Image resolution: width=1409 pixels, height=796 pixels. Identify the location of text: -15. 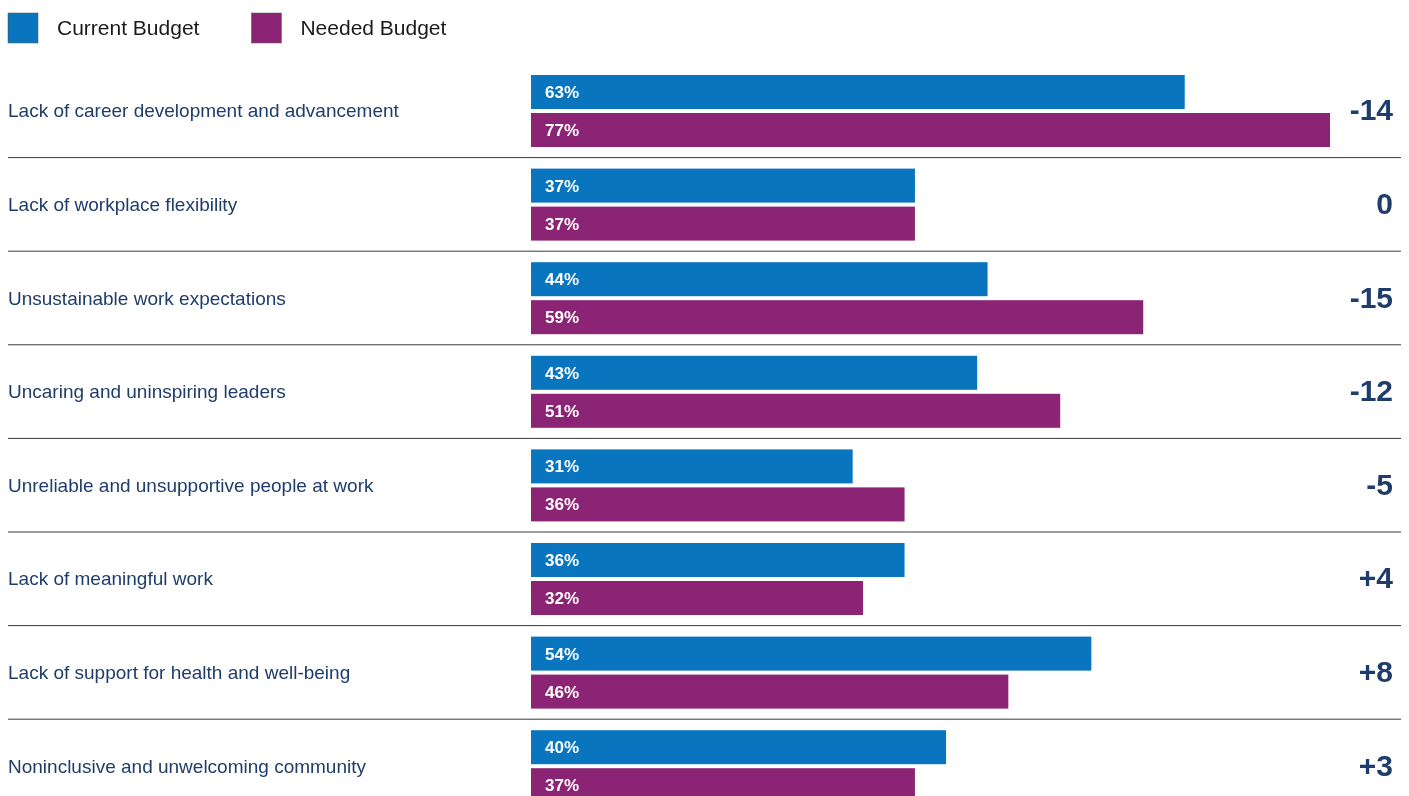
(1371, 297).